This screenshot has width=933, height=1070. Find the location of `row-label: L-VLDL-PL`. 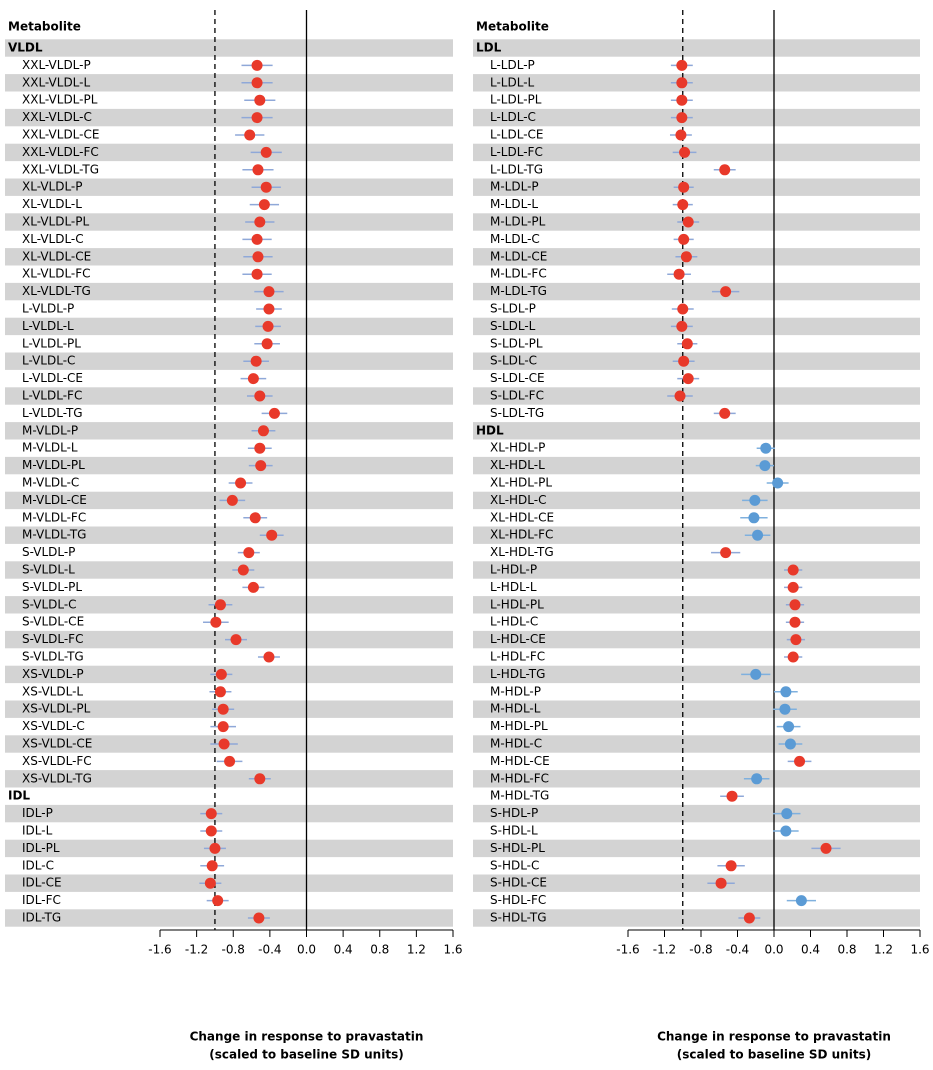

row-label: L-VLDL-PL is located at coordinates (51, 343).